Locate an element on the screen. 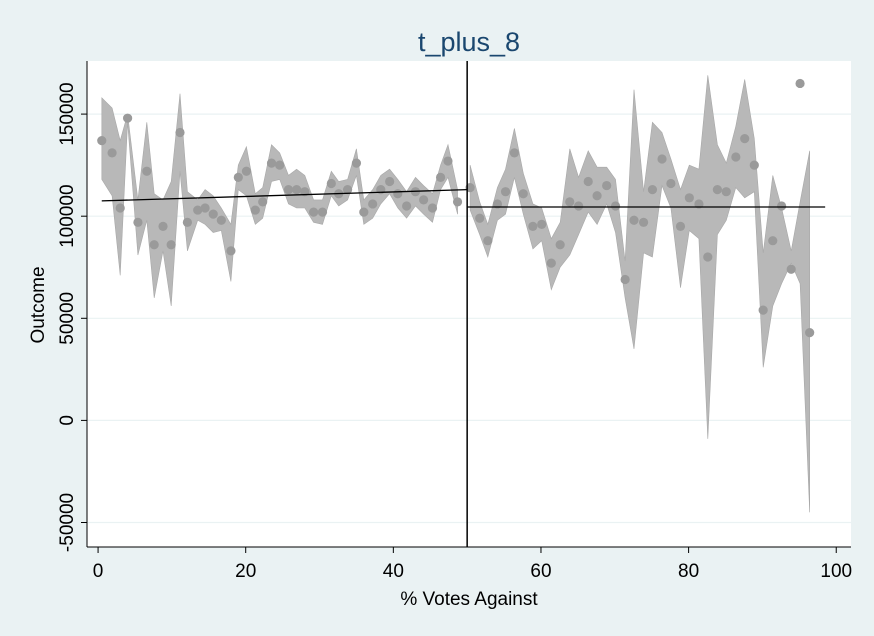  y-tick-label: 0 is located at coordinates (67, 420).